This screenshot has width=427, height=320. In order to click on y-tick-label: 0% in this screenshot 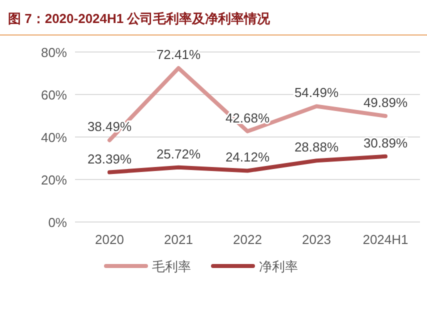, I will do `click(58, 222)`.